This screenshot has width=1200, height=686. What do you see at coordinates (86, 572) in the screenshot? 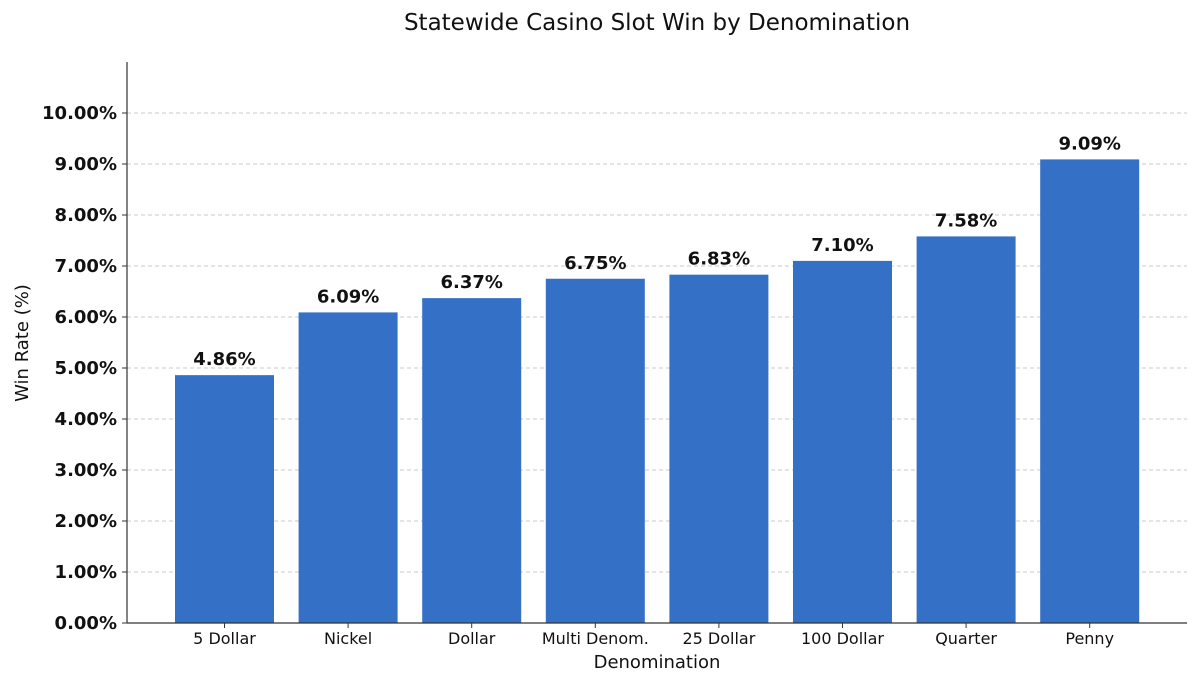
I see `y-tick-label: 1.00%` at bounding box center [86, 572].